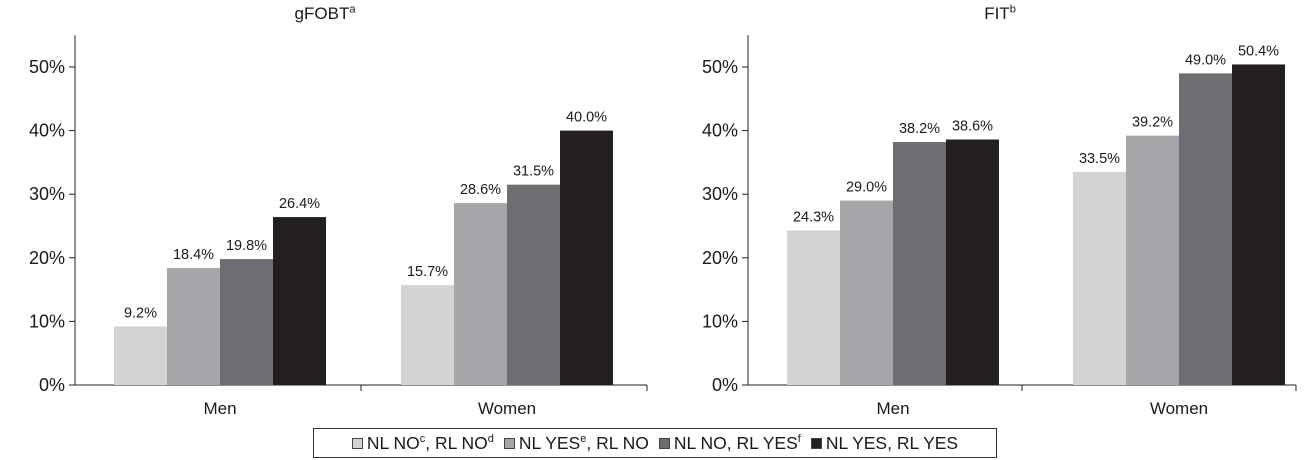  What do you see at coordinates (246, 246) in the screenshot?
I see `data-label: 19.8%` at bounding box center [246, 246].